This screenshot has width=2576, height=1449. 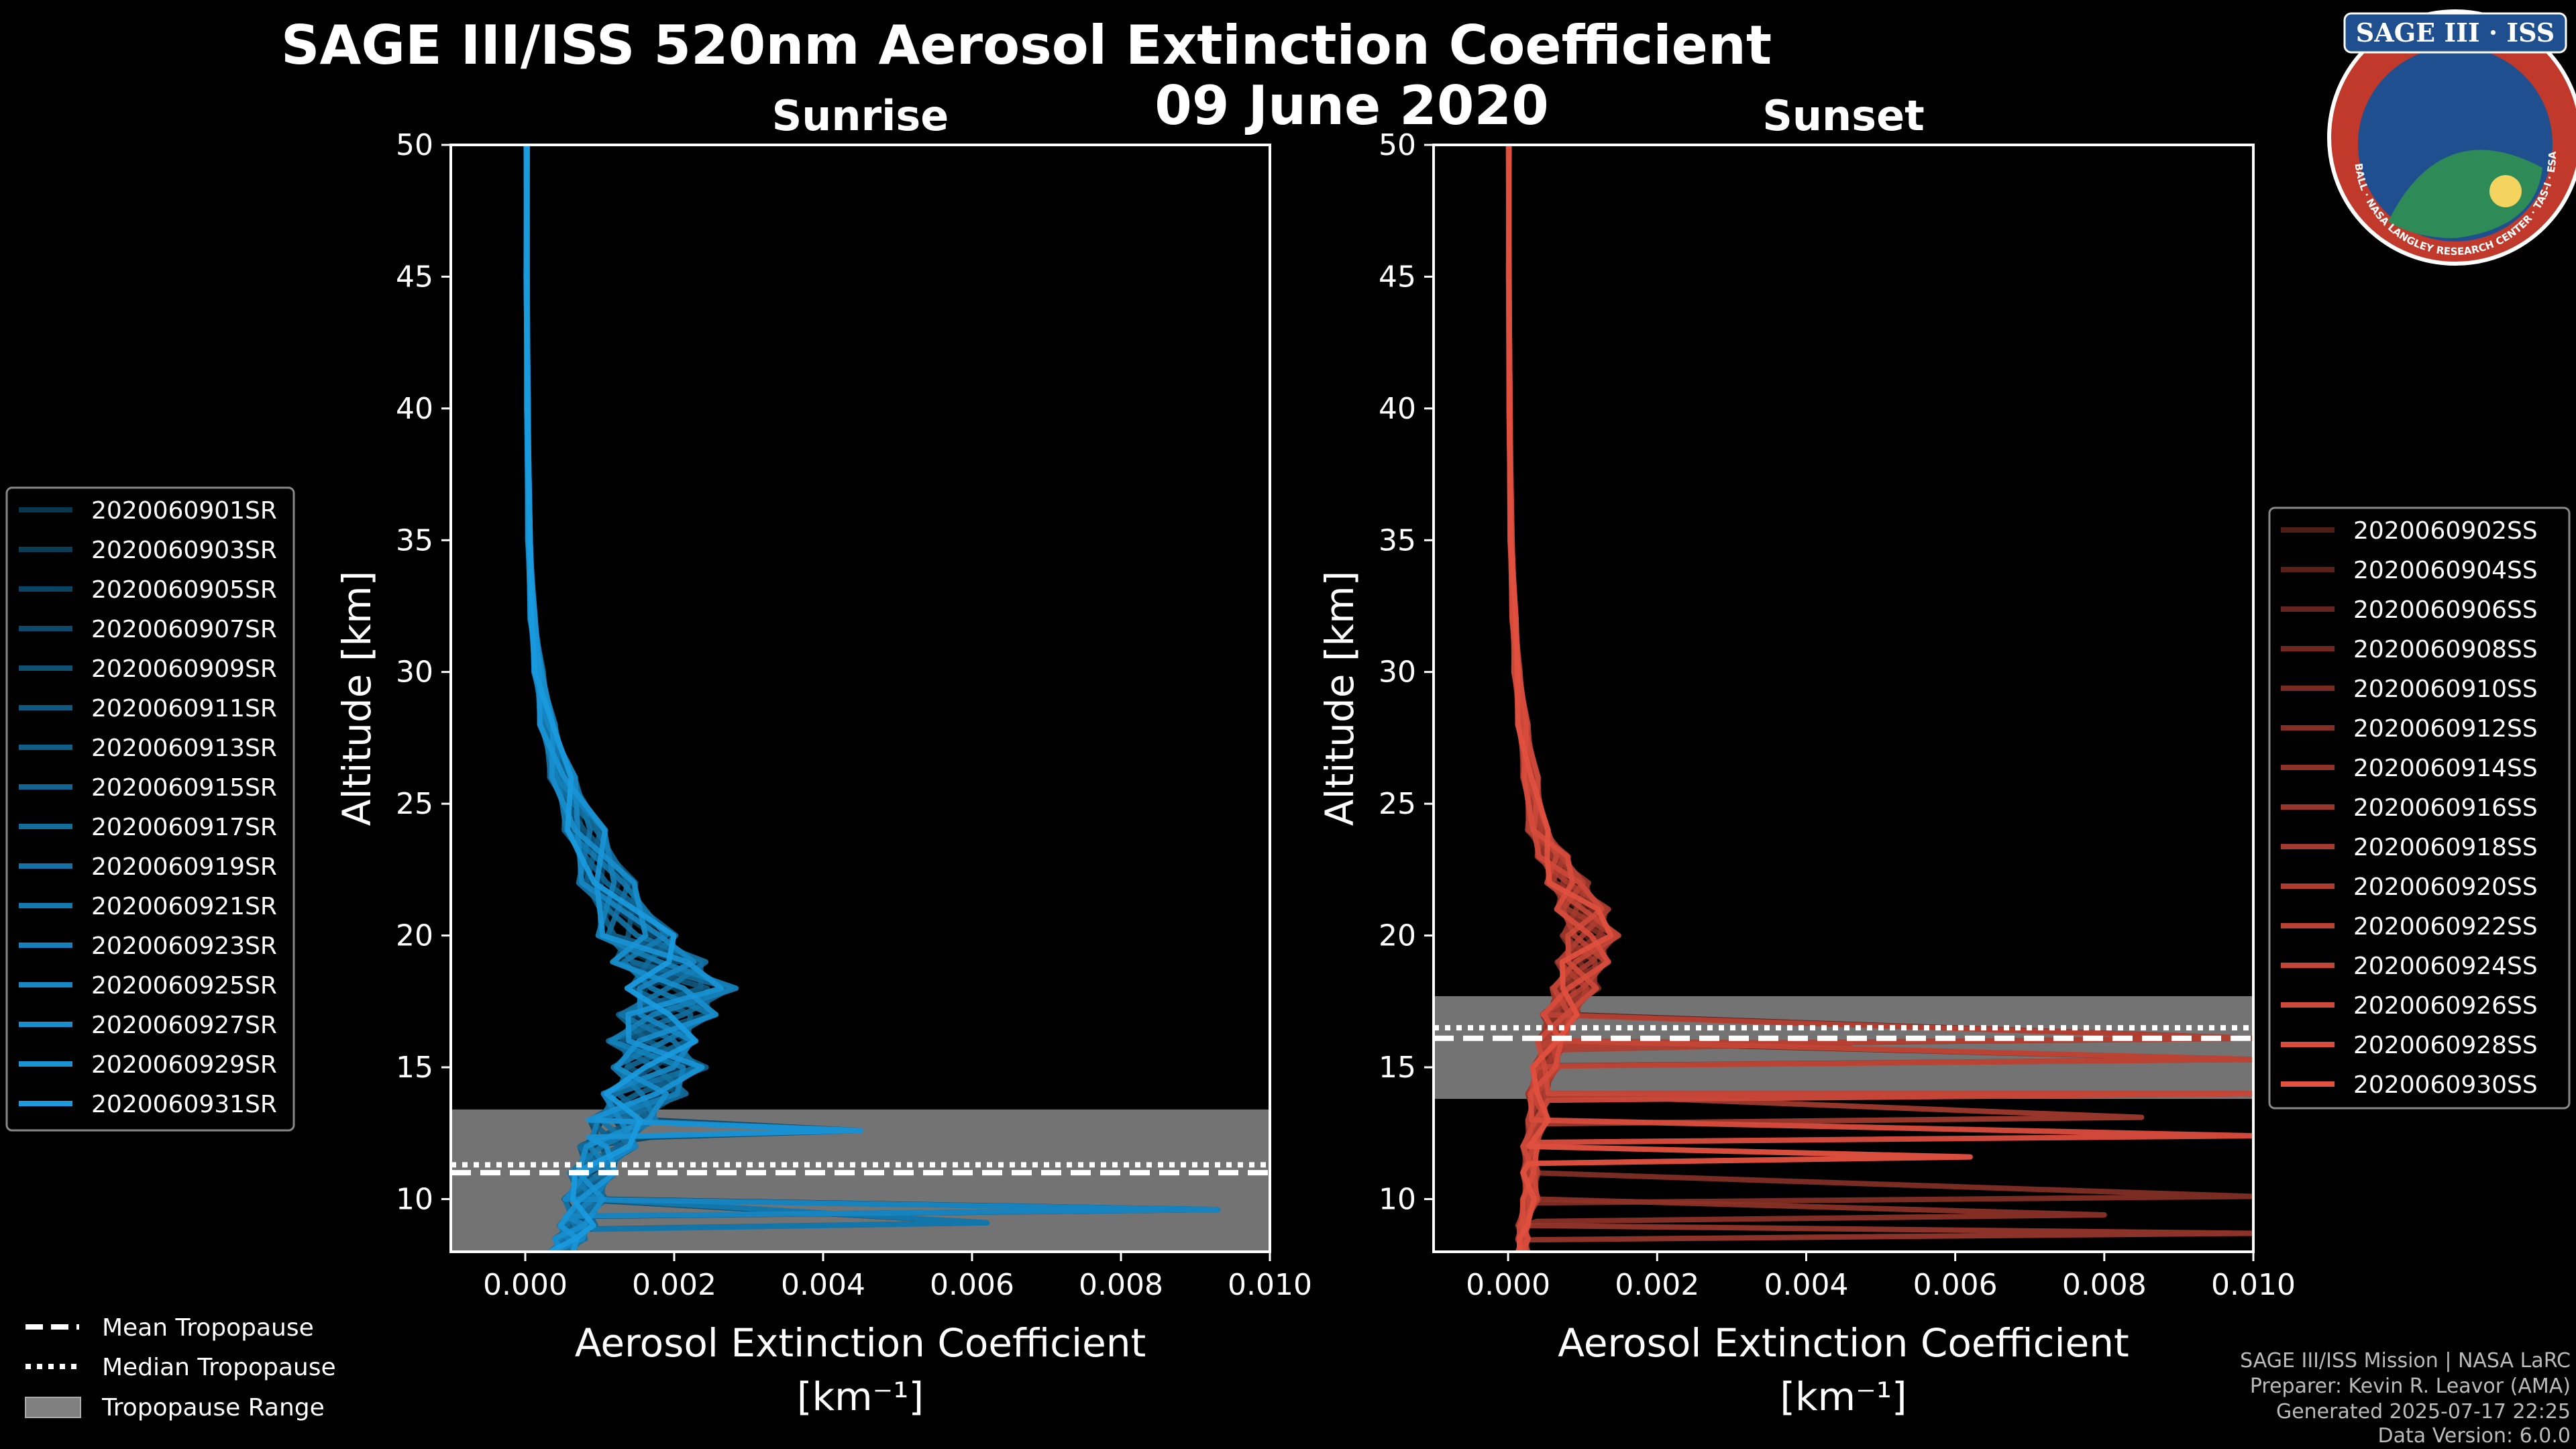 I want to click on credit-line-1: SAGE III/ISS Mission | NASA LaRC, so click(x=2405, y=1361).